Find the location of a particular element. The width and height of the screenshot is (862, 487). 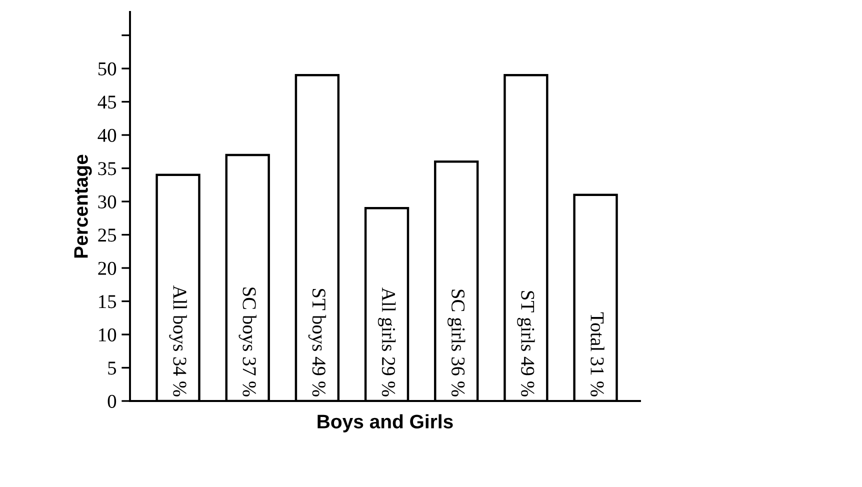

y-tick-label: 30 is located at coordinates (107, 201).